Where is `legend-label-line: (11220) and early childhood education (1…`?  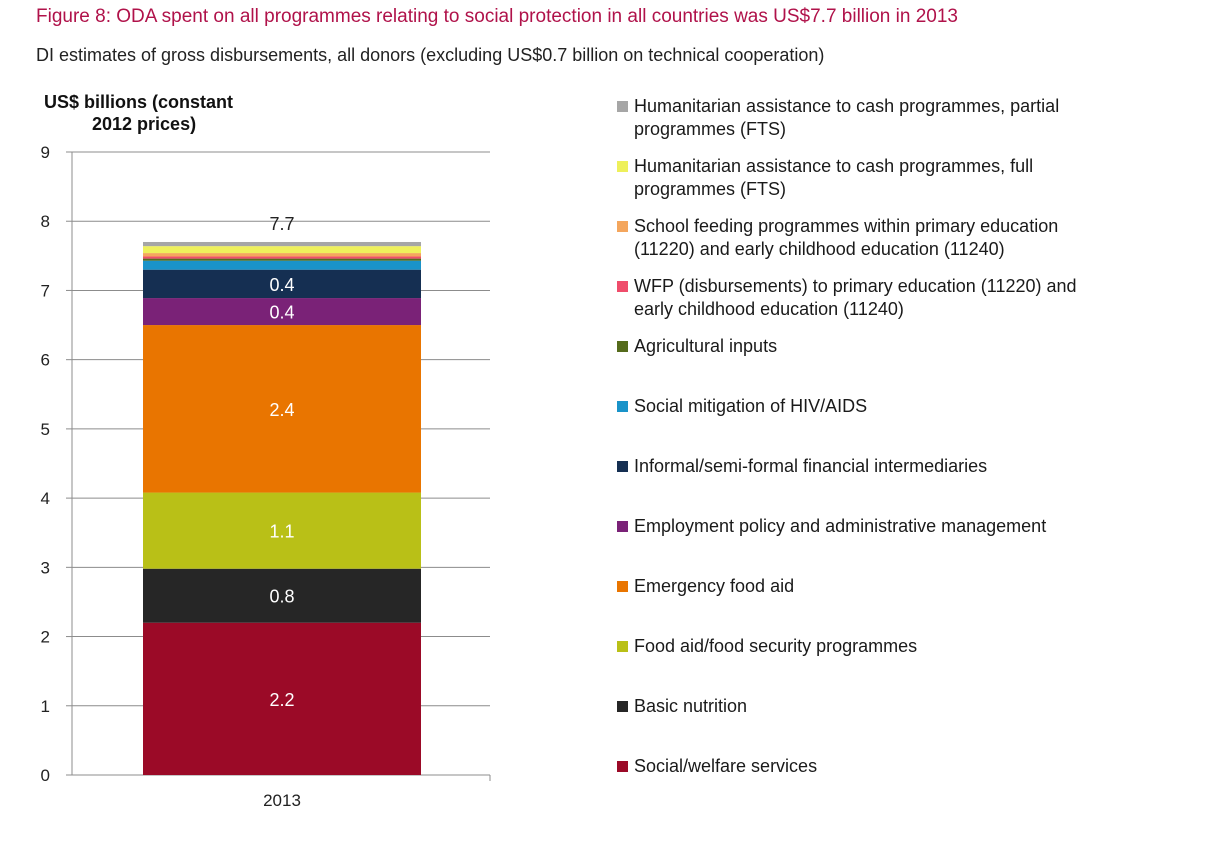
legend-label-line: (11220) and early childhood education (1… is located at coordinates (819, 249).